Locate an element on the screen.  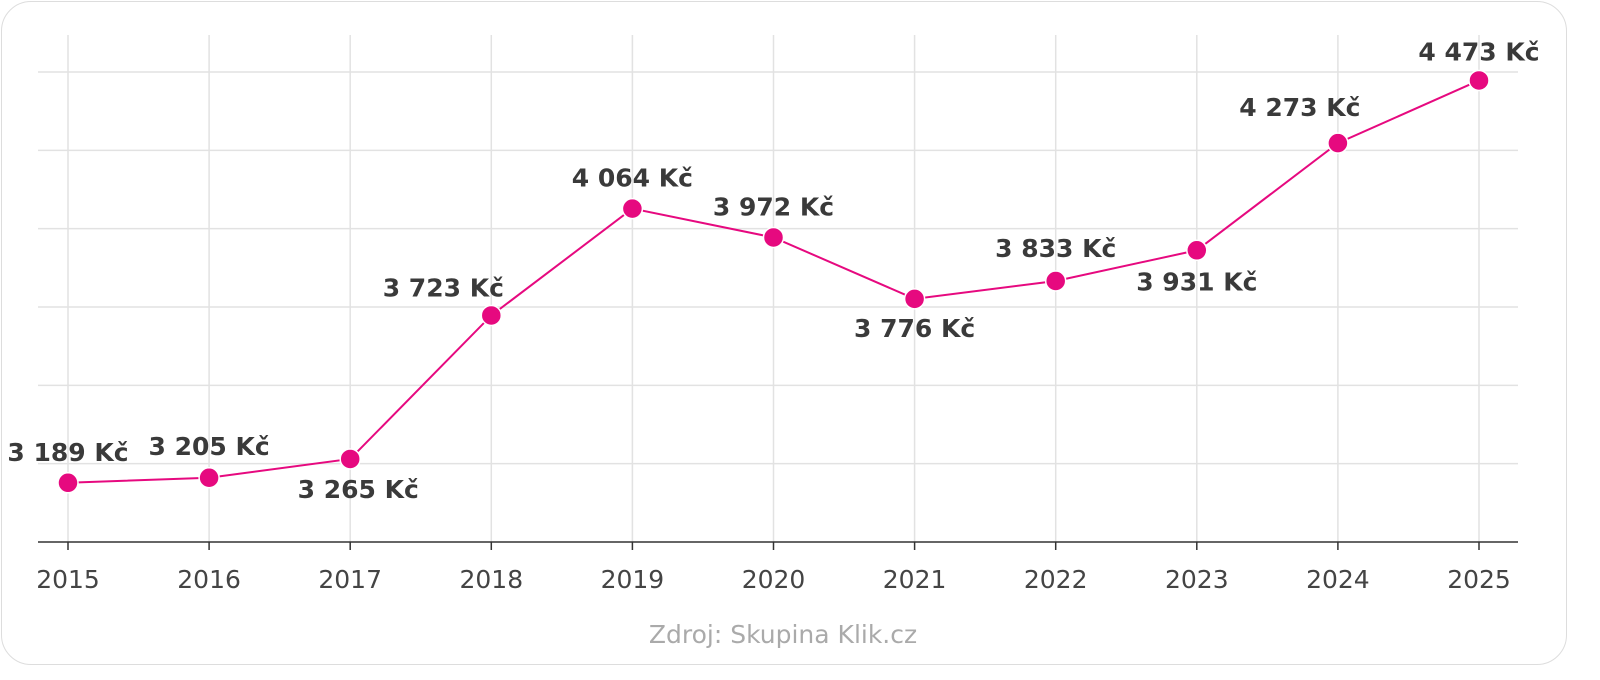
x-tick-label: 2016 is located at coordinates (209, 579).